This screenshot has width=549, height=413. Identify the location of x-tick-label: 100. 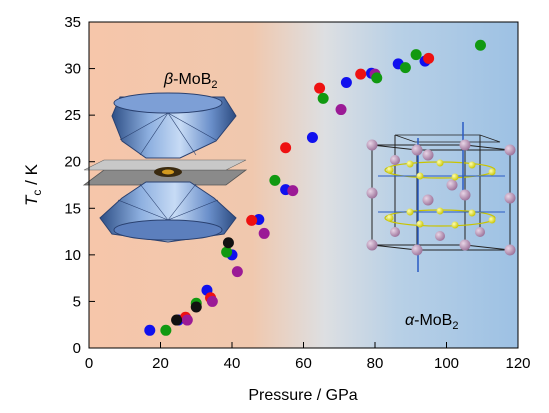
(446, 363).